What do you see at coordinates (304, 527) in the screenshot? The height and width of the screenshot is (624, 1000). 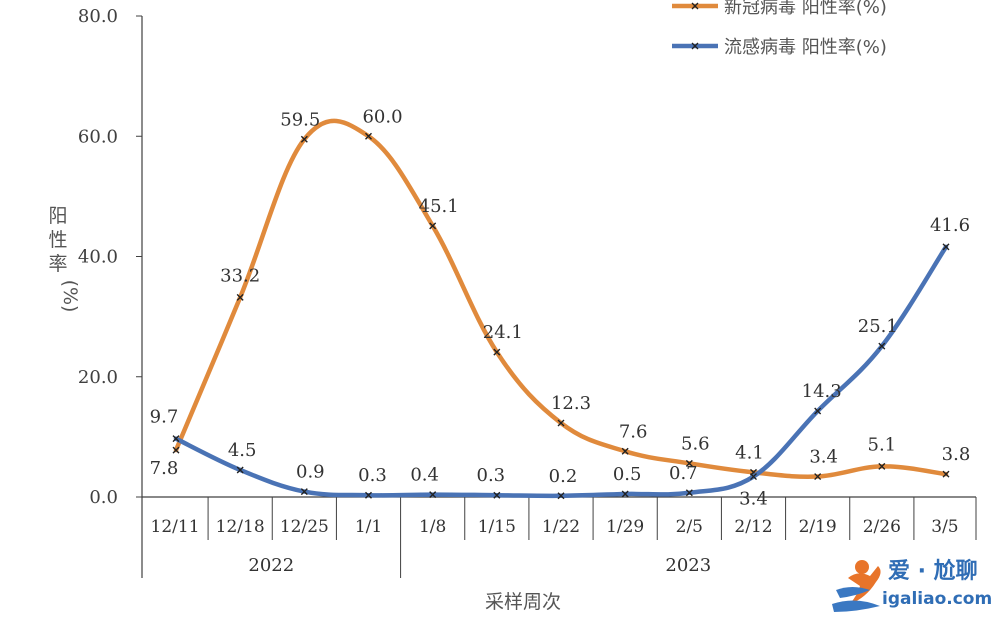 I see `x-tick-label: 12/25` at bounding box center [304, 527].